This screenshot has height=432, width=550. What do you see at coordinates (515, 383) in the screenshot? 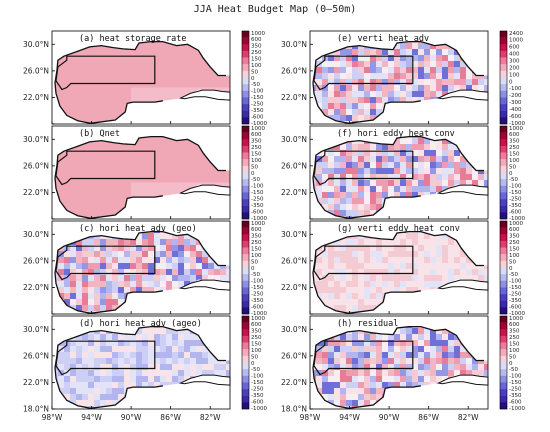
I see `colorbar-tick-label: -150` at bounding box center [515, 383].